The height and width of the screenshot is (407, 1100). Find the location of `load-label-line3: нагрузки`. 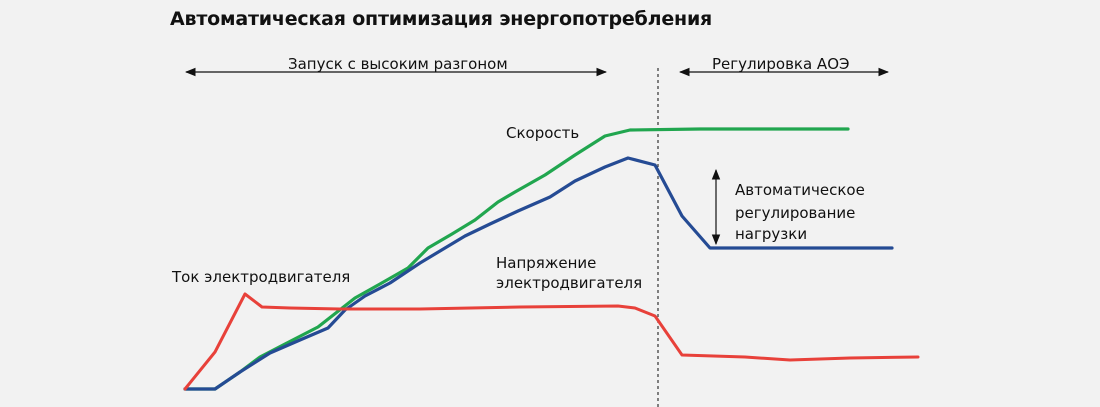

load-label-line3: нагрузки is located at coordinates (771, 234).